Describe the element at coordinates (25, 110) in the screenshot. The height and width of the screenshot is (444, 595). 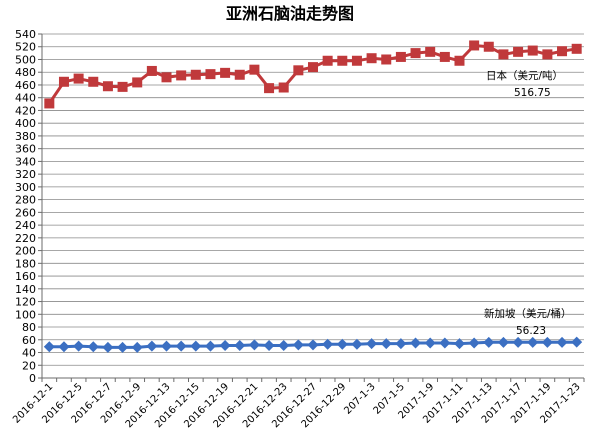
I see `y-tick-label: 420` at that location.